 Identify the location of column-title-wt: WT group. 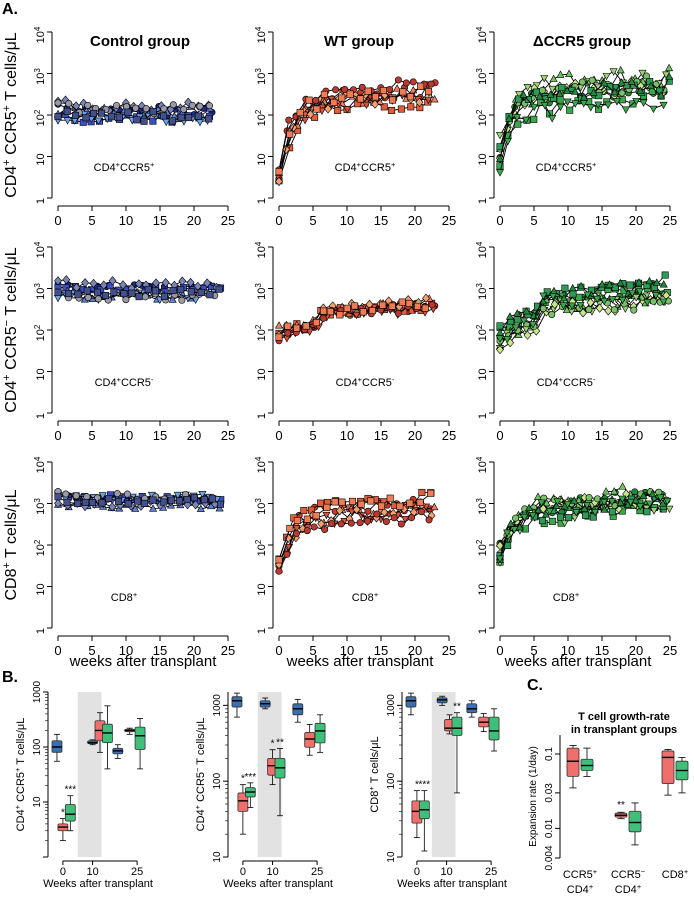
(359, 41).